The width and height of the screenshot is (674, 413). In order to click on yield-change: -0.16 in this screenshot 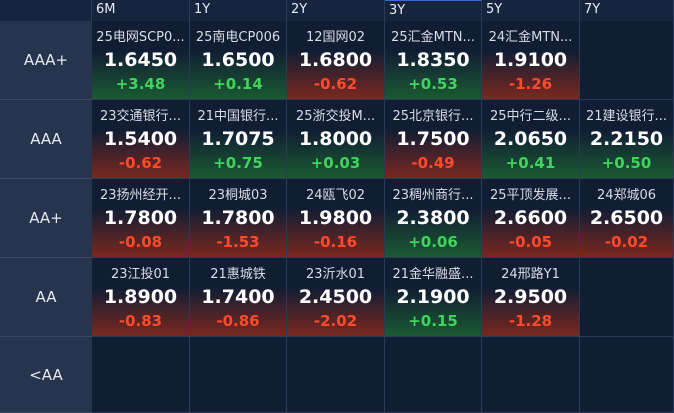, I will do `click(335, 242)`.